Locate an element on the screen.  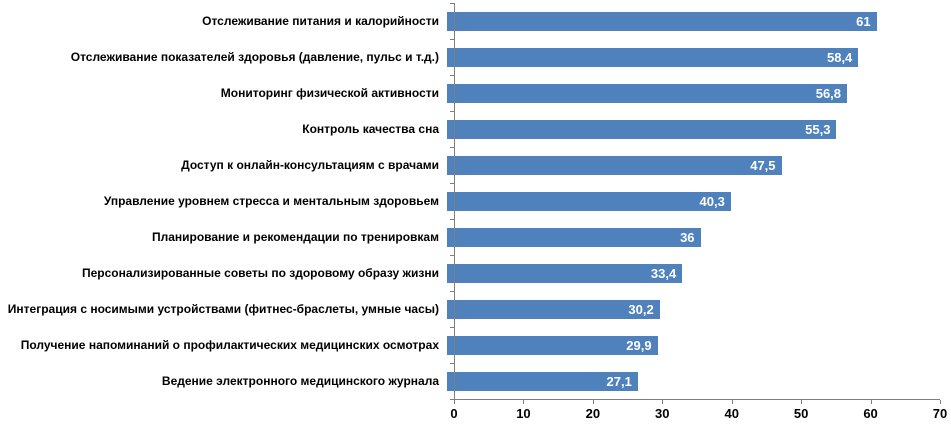
chart-row: Отслеживание питания и калорийности 61 is located at coordinates (475, 21).